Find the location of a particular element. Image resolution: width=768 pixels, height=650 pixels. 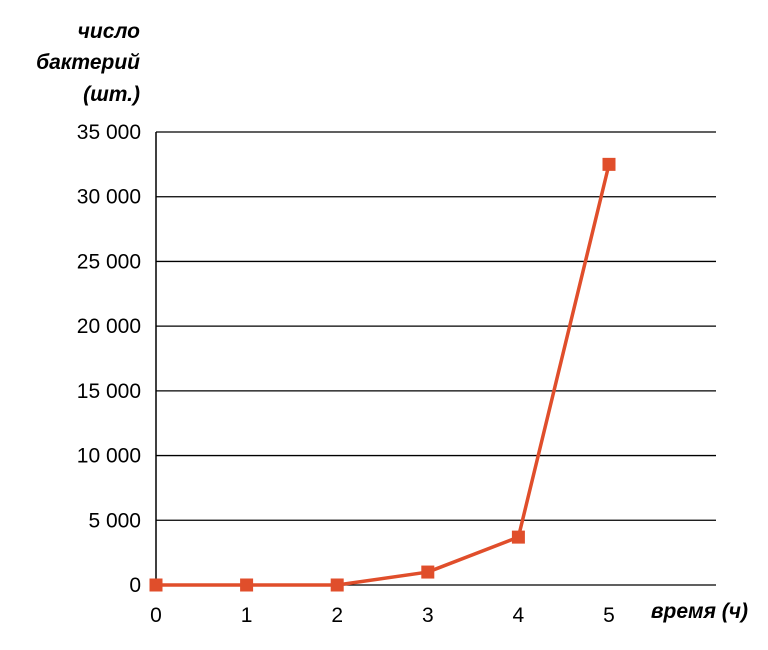

y-axis-title-line-3: (шт.) is located at coordinates (111, 94).